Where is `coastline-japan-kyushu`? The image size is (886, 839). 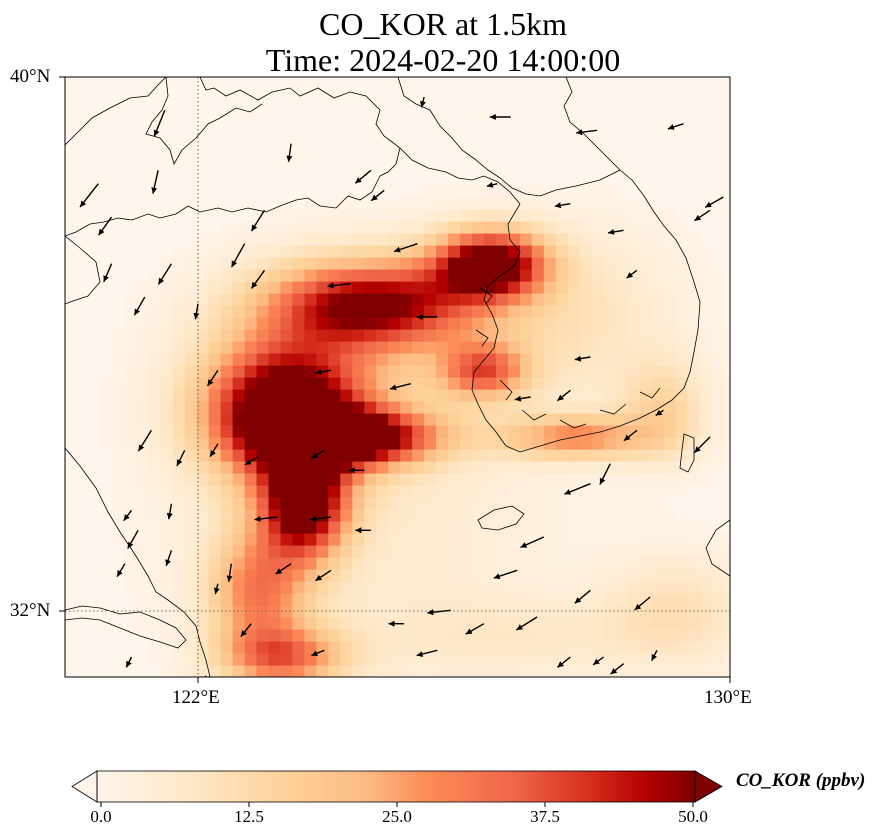
coastline-japan-kyushu is located at coordinates (717, 548).